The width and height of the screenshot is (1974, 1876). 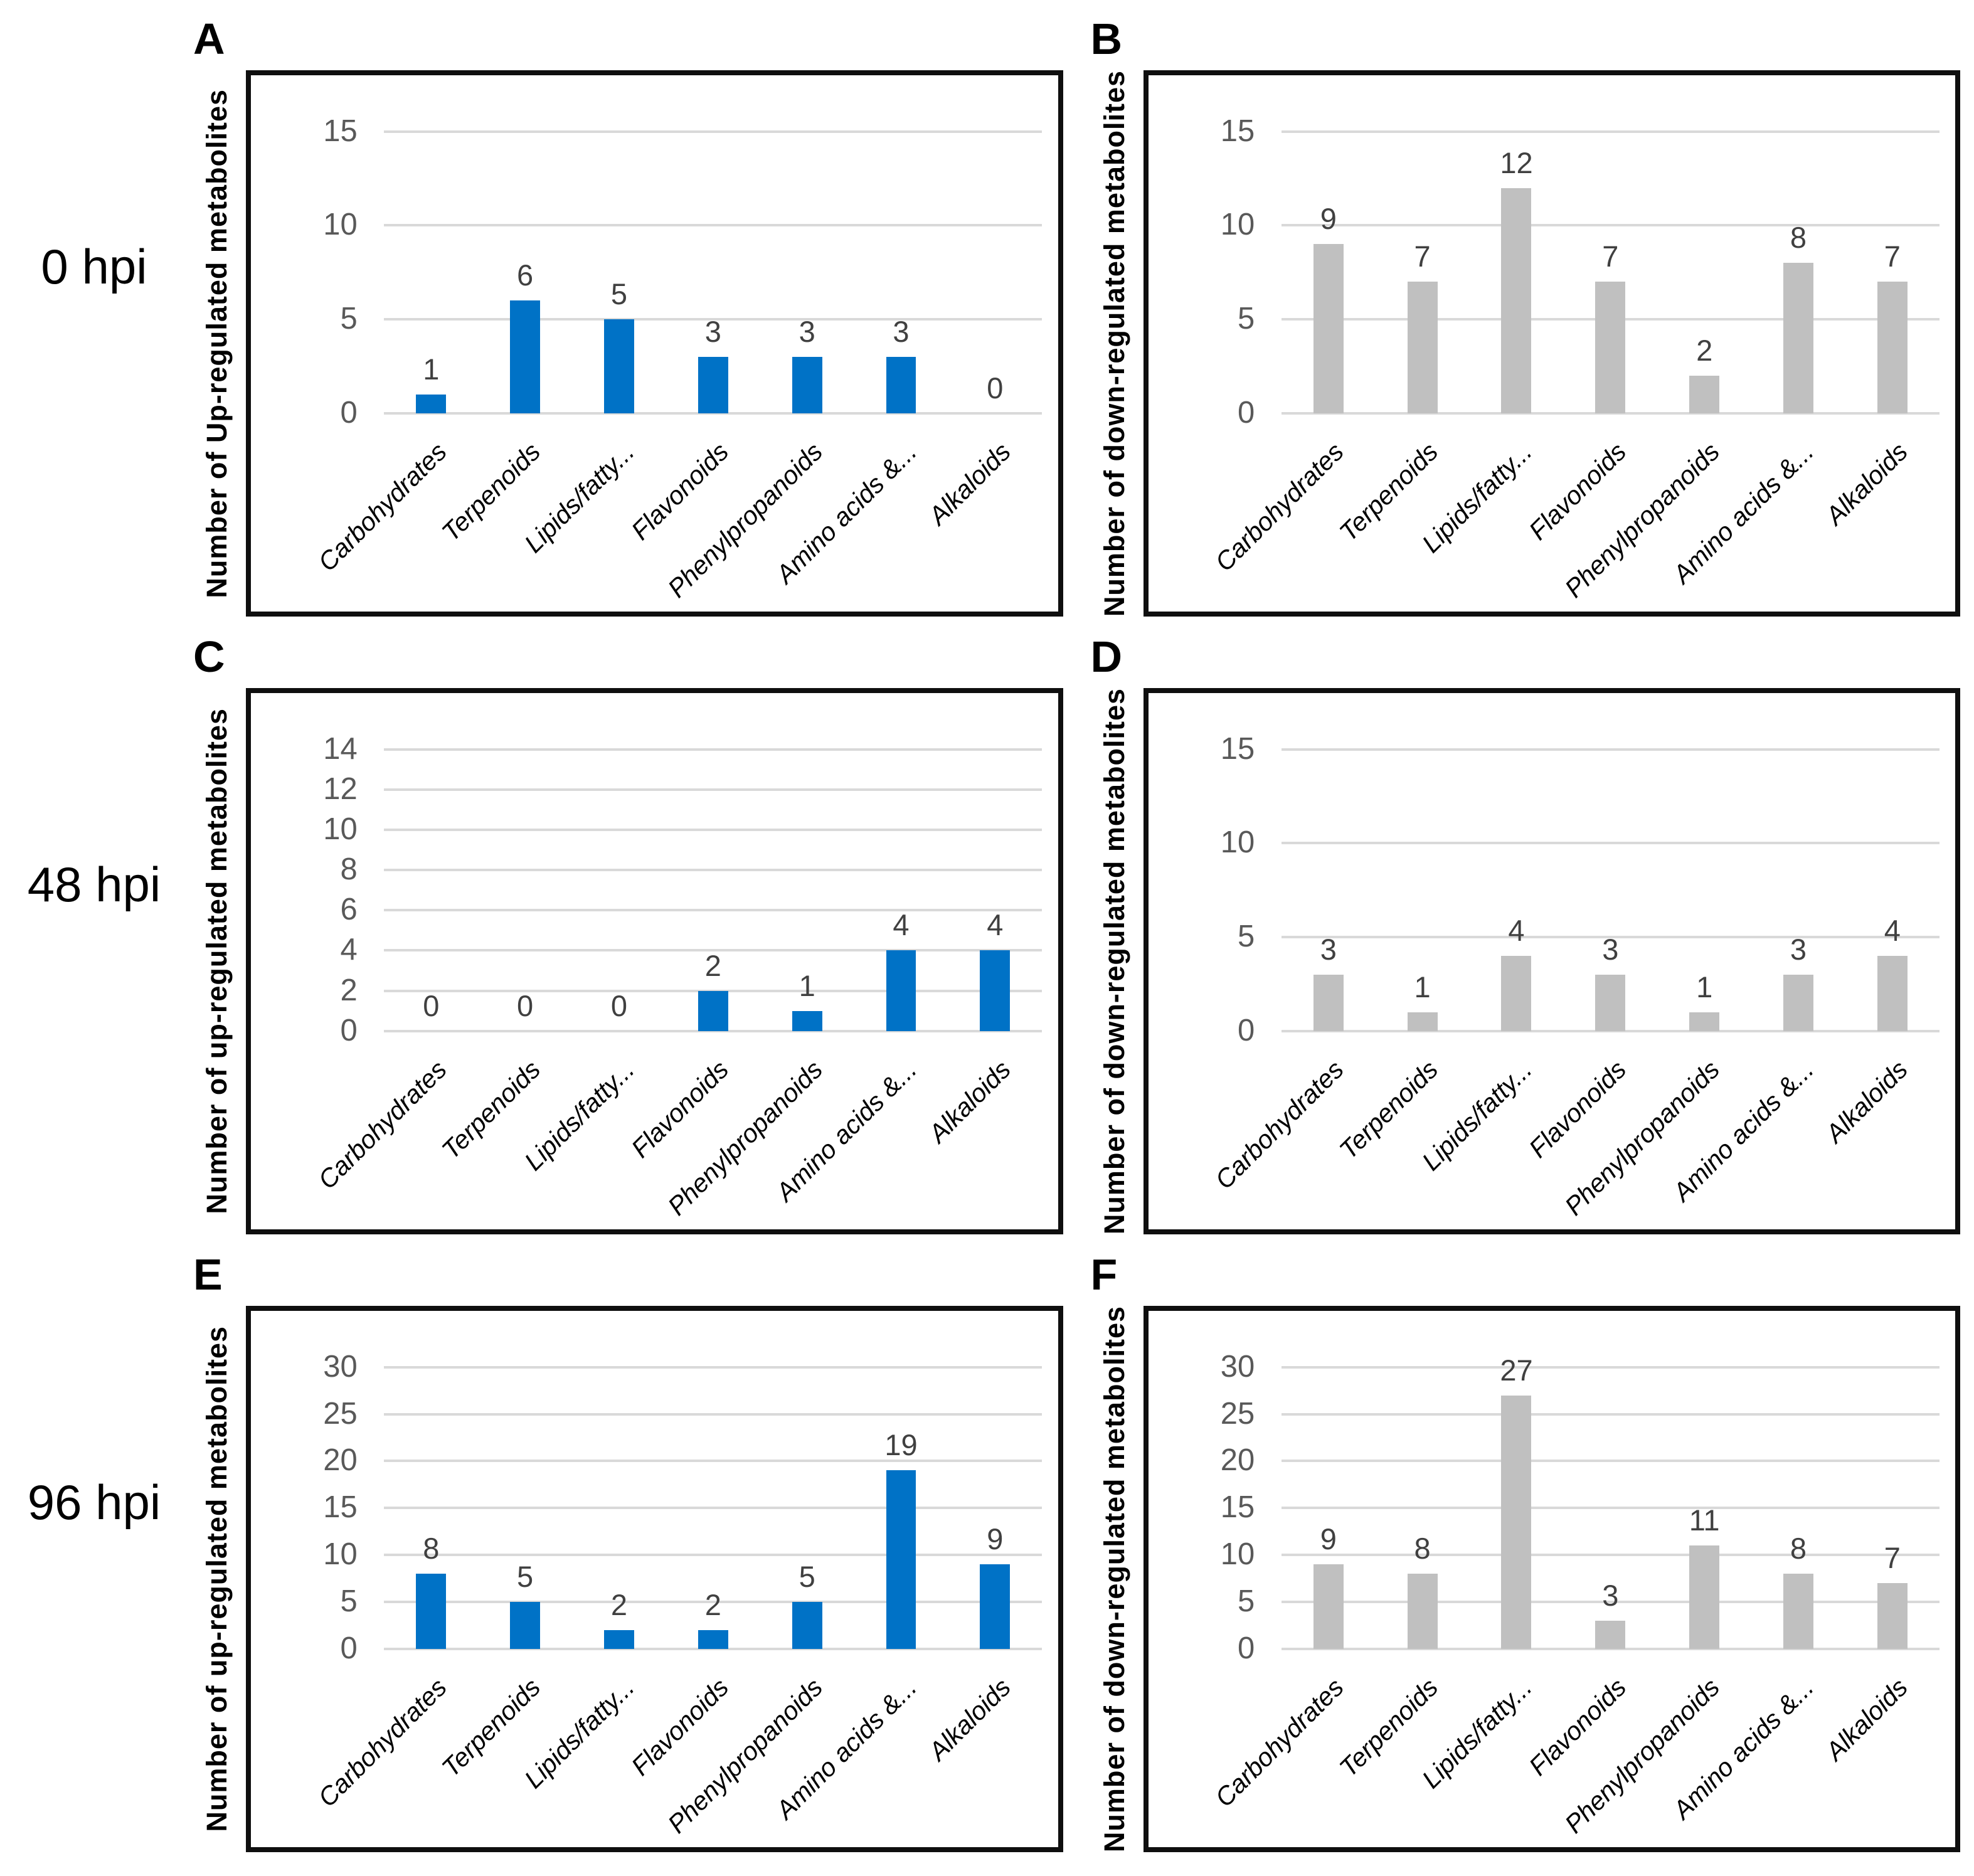 I want to click on y-tick-label: 20, so click(x=340, y=1460).